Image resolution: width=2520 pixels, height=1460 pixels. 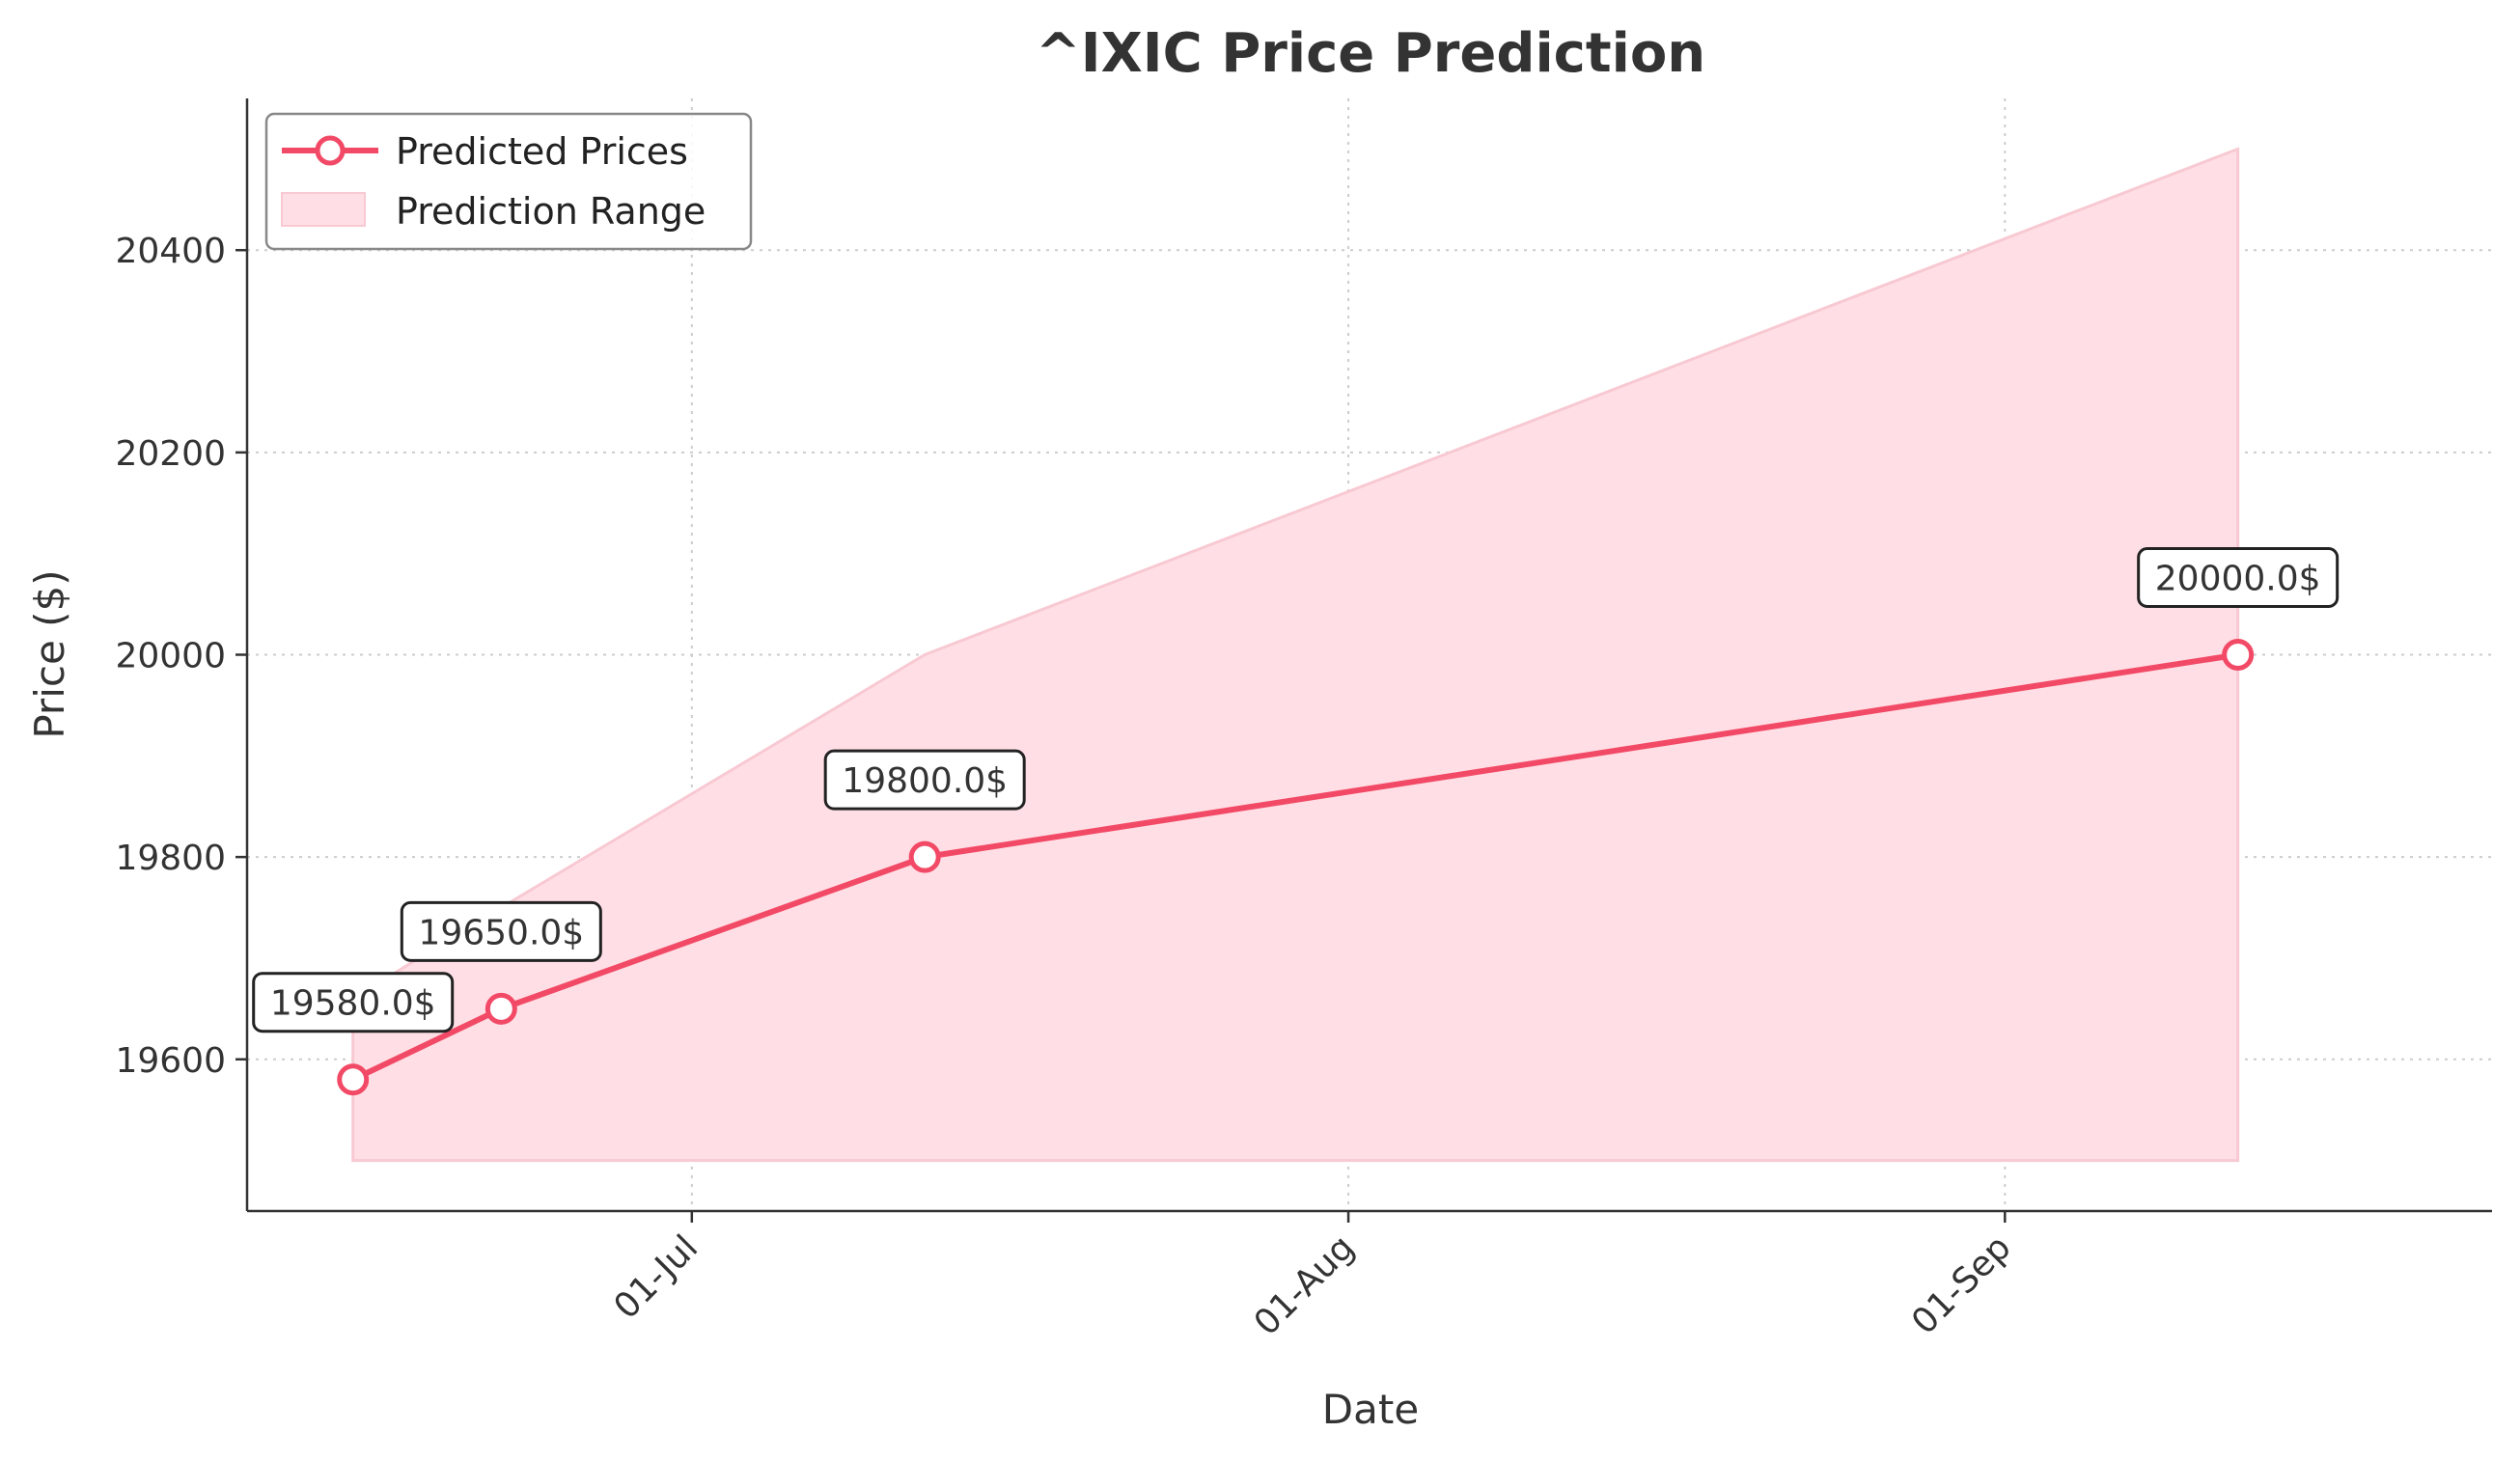 I want to click on y-axis-label: Price ($), so click(x=49, y=653).